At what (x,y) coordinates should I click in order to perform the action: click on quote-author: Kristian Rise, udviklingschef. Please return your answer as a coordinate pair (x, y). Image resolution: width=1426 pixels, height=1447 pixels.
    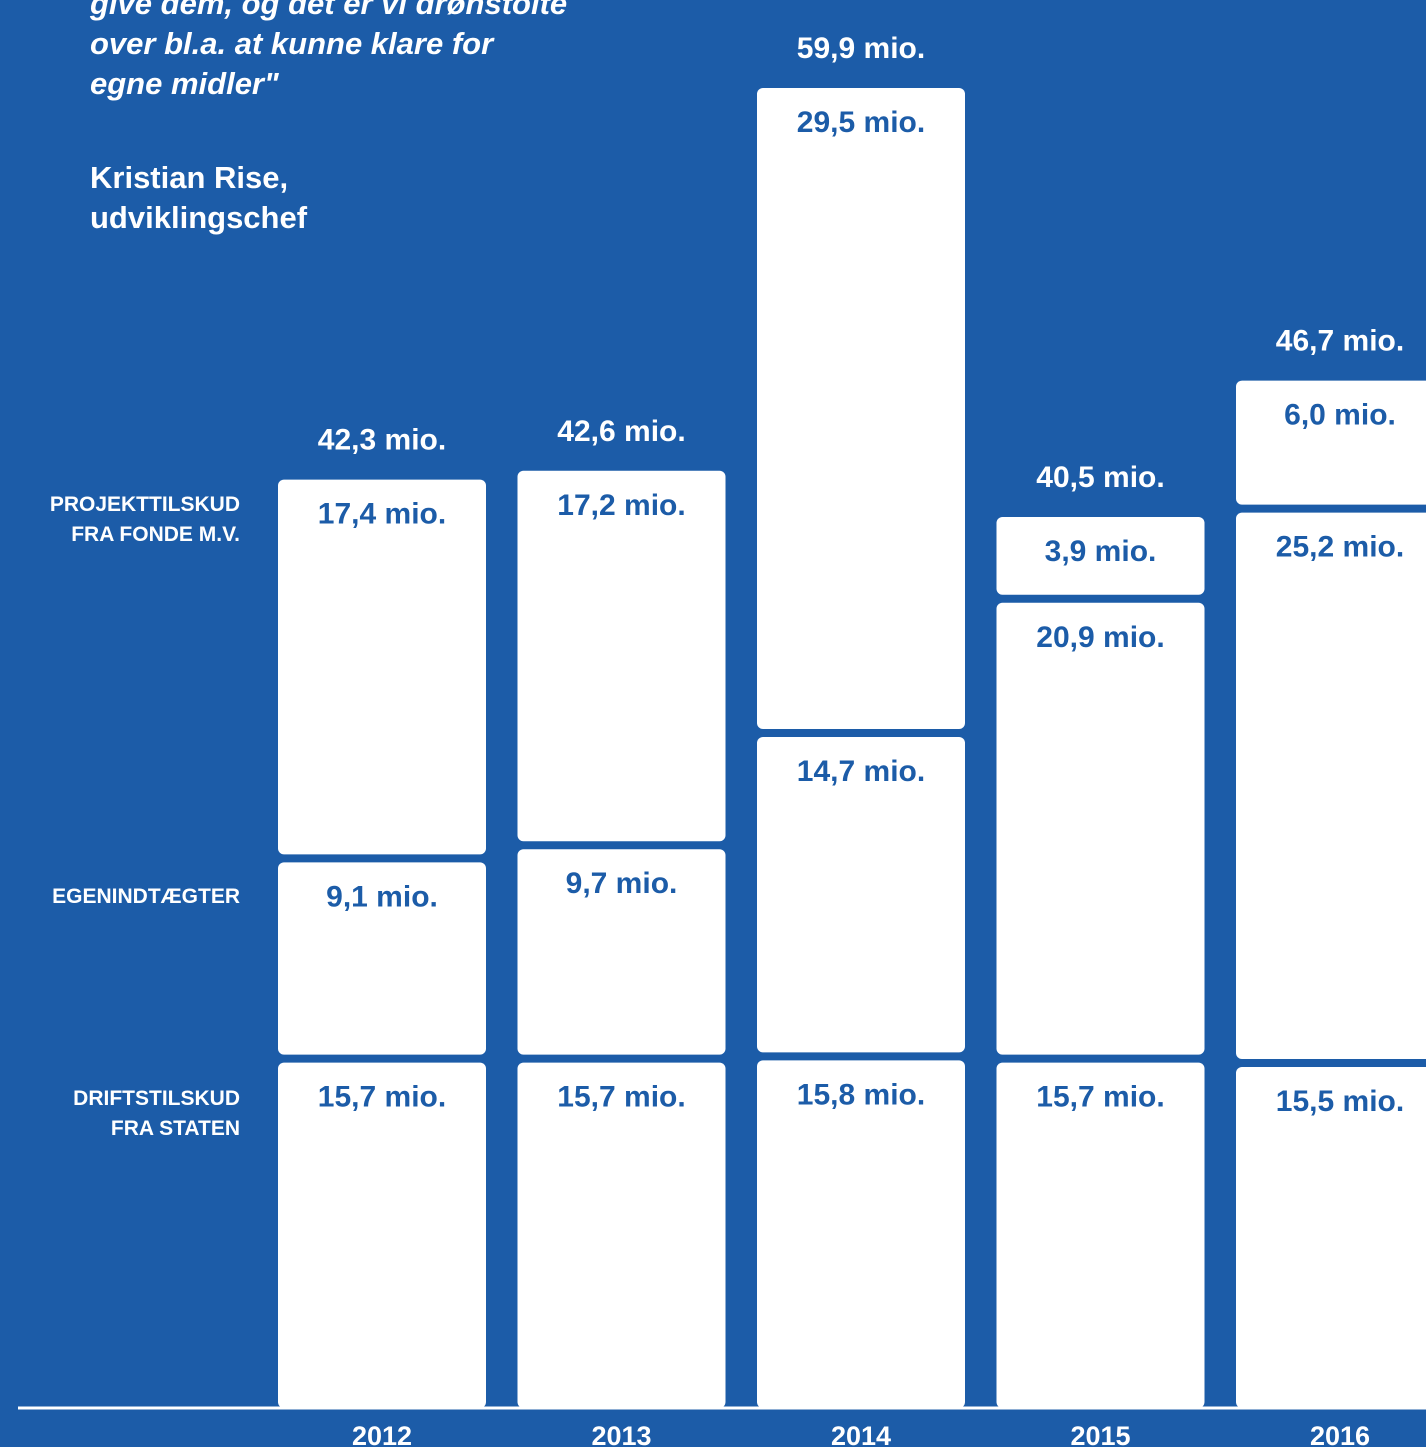
    Looking at the image, I should click on (198, 198).